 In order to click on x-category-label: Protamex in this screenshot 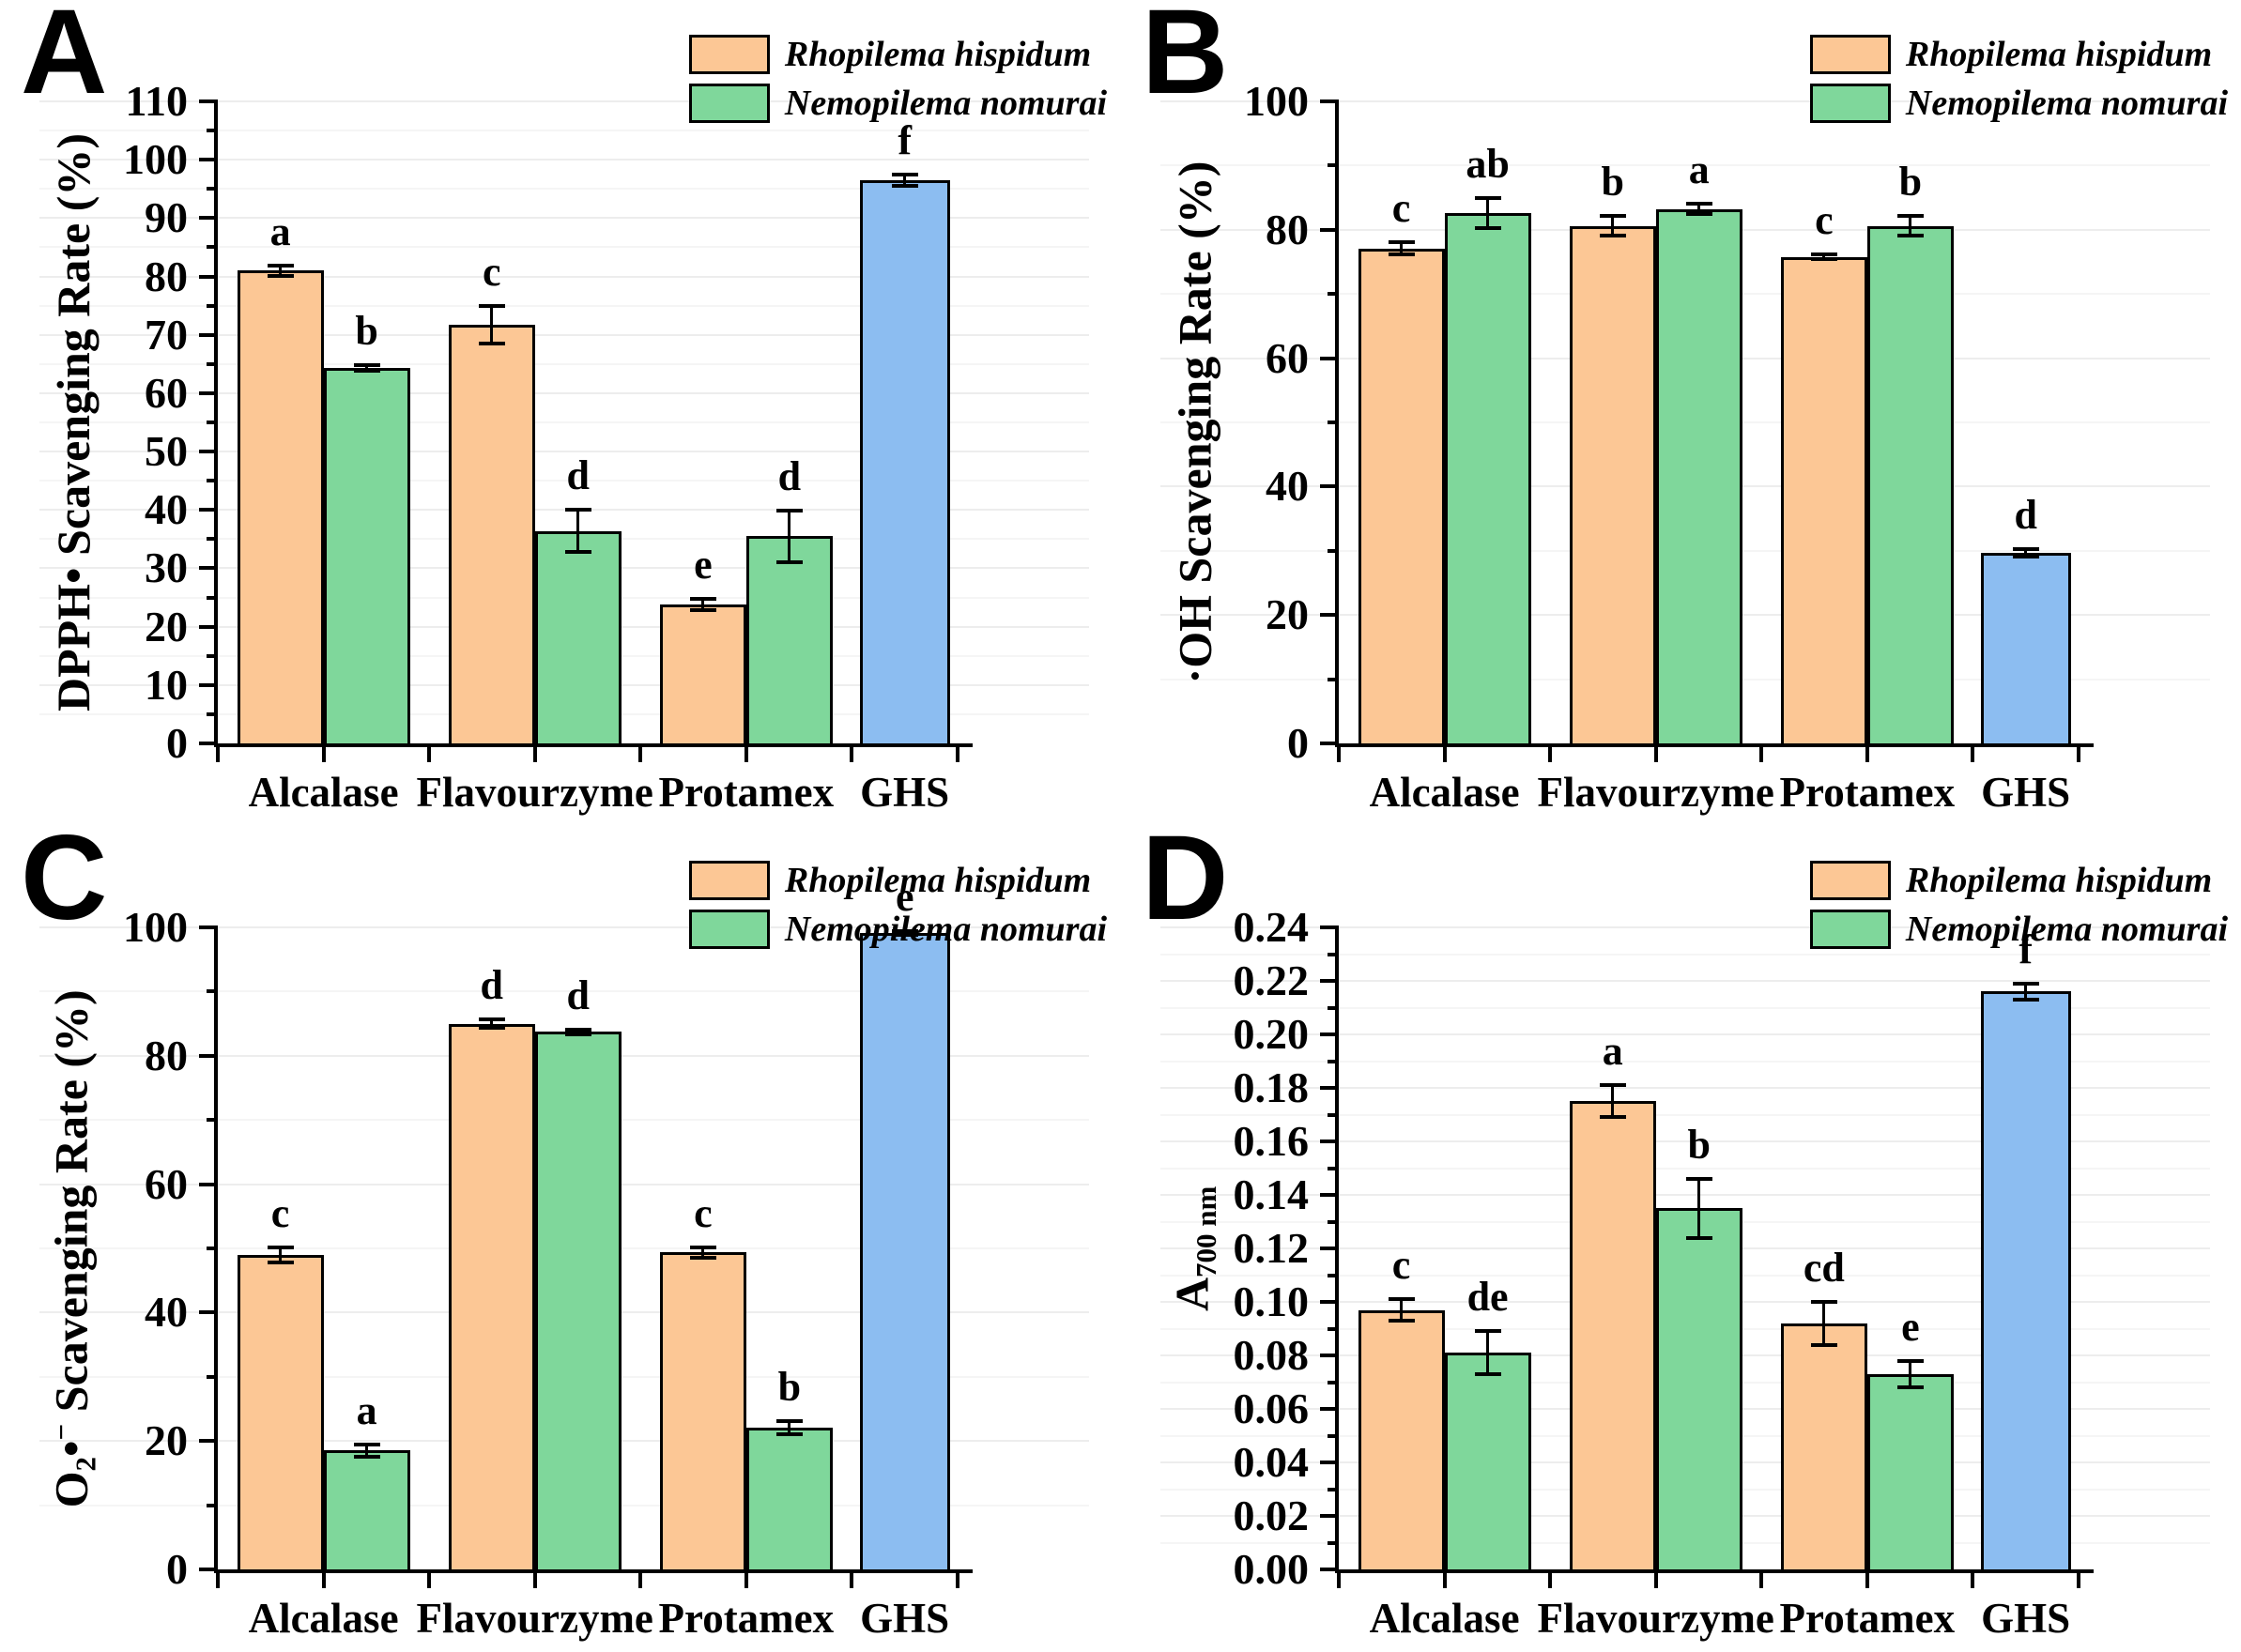, I will do `click(1868, 1618)`.